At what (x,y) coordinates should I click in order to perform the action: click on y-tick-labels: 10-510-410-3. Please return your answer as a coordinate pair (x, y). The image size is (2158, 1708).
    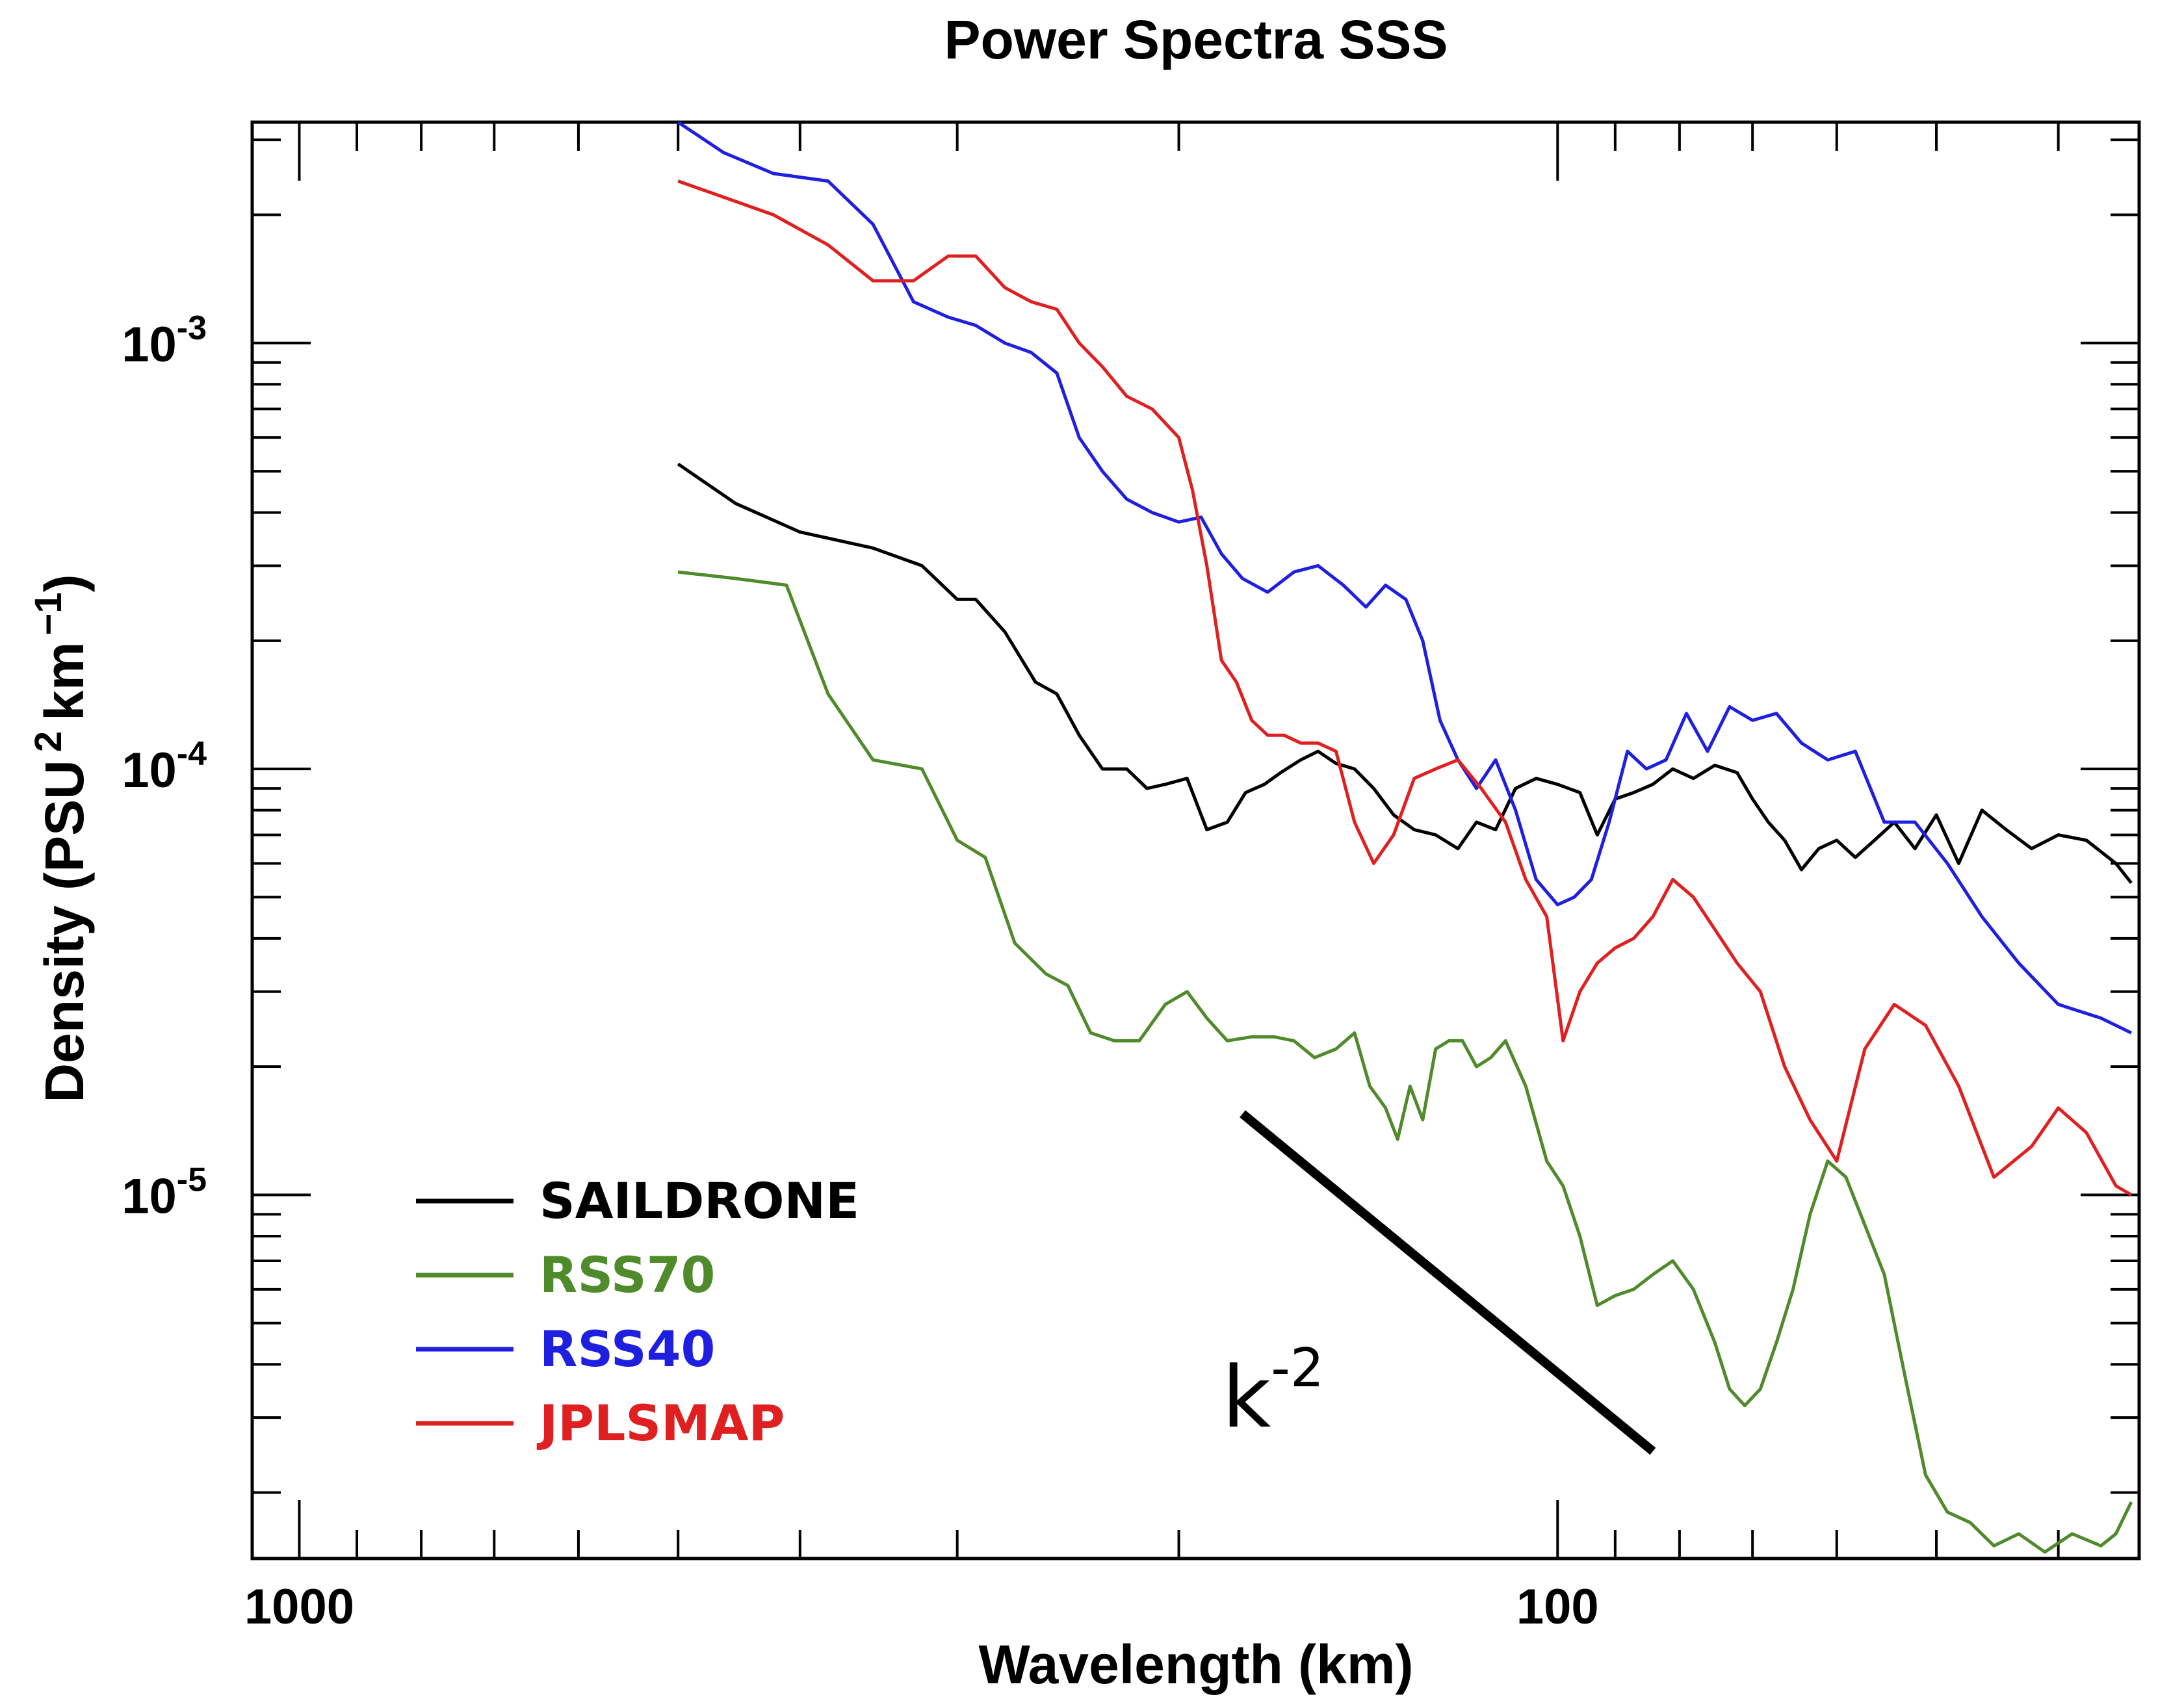
    Looking at the image, I should click on (165, 766).